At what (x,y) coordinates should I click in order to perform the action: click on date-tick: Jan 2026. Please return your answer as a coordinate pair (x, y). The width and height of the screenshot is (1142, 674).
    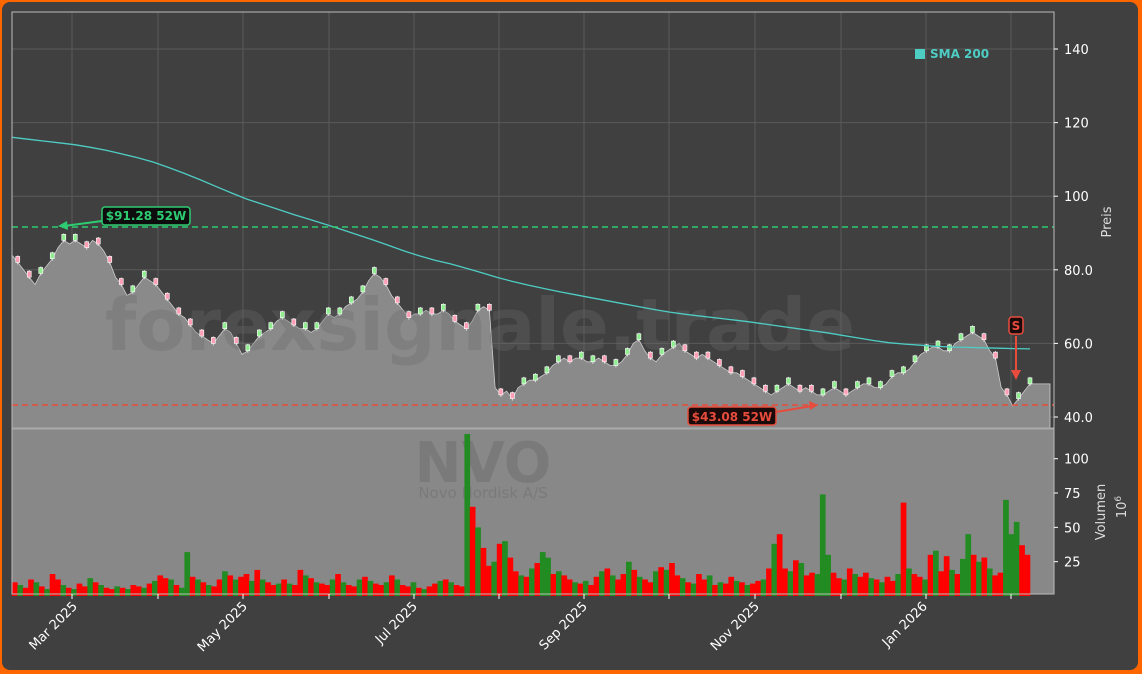
    Looking at the image, I should click on (905, 625).